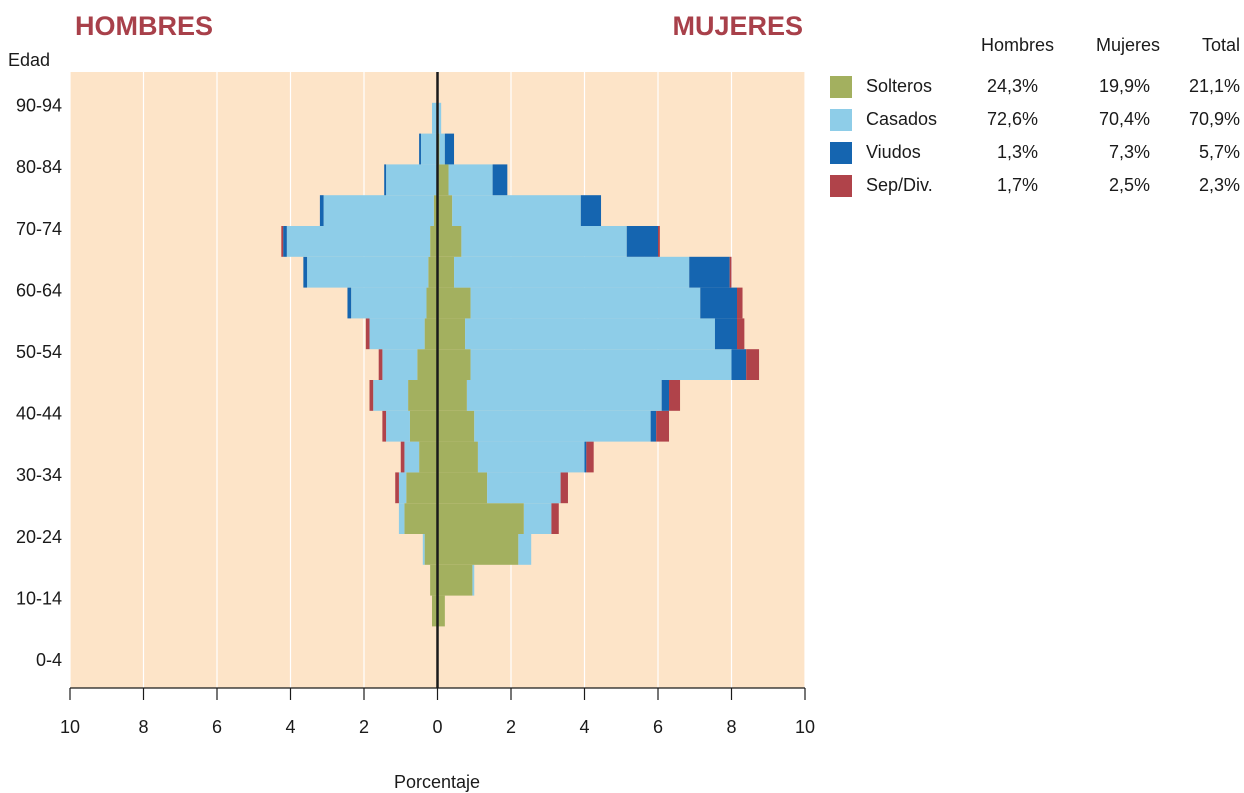  I want to click on legend-column-header: Total, so click(1221, 45).